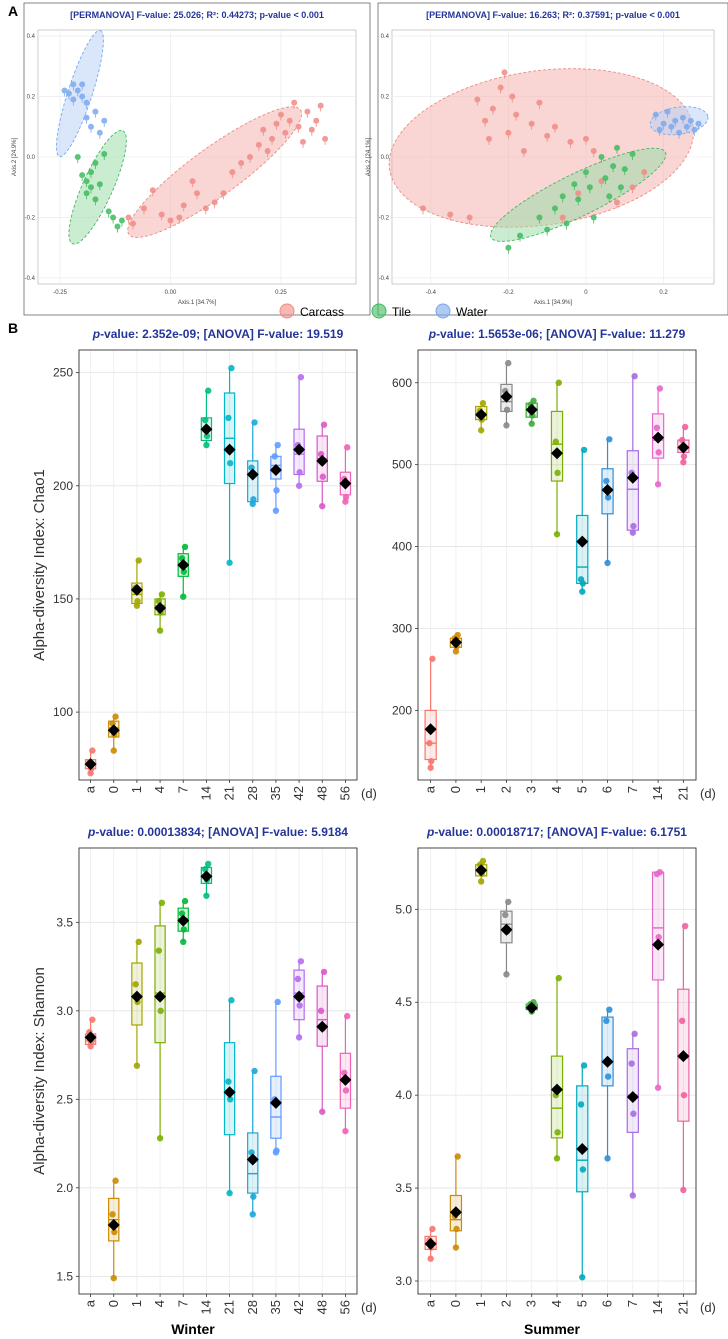 The height and width of the screenshot is (1339, 728). Describe the element at coordinates (505, 1303) in the screenshot. I see `box-x-tick-label: 2` at that location.